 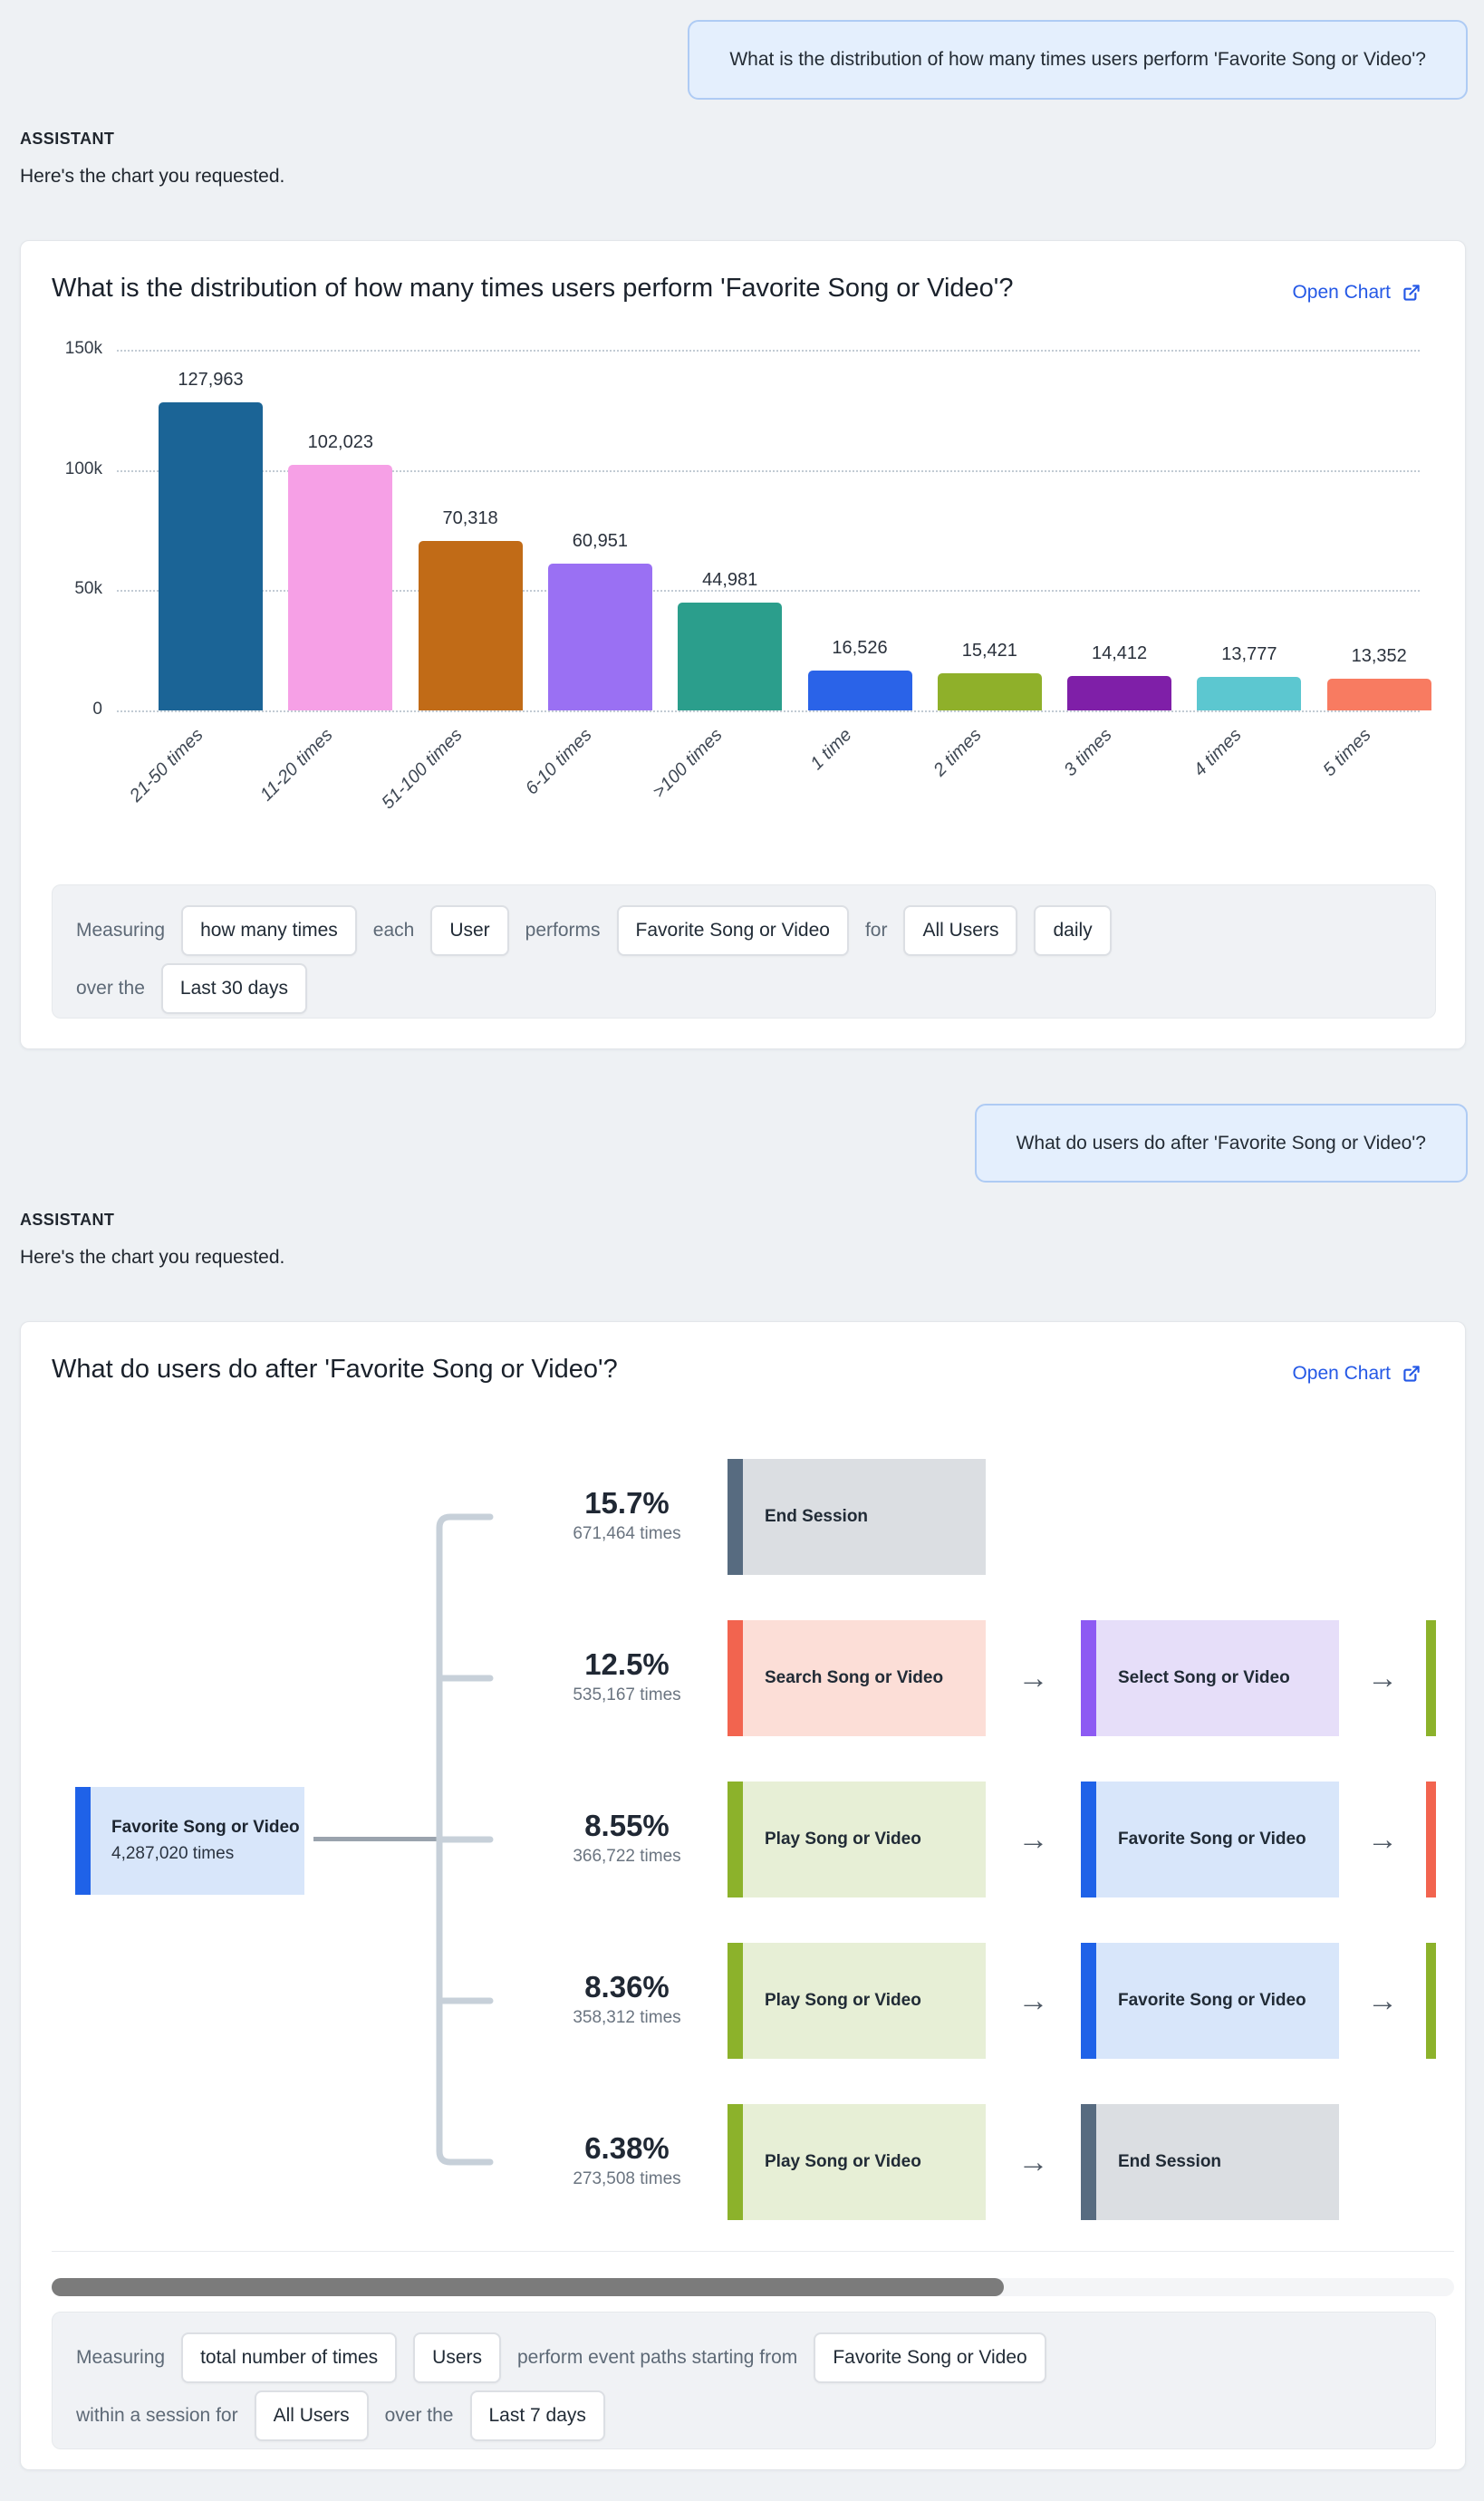 What do you see at coordinates (627, 1825) in the screenshot?
I see `percent-value: 8.55%` at bounding box center [627, 1825].